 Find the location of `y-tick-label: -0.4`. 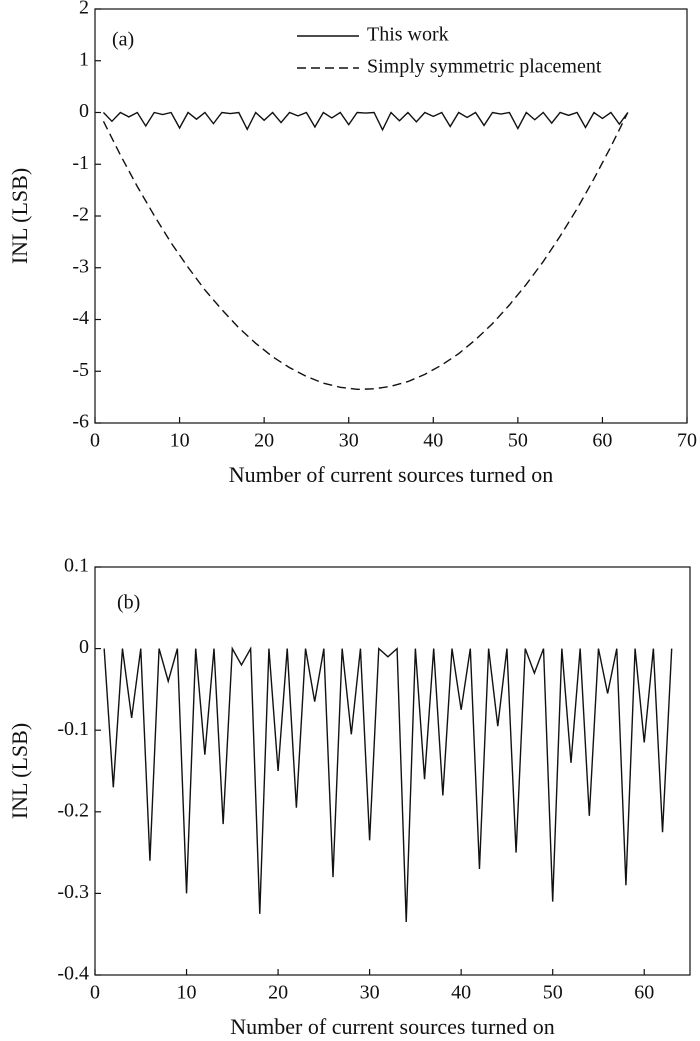

y-tick-label: -0.4 is located at coordinates (73, 974).